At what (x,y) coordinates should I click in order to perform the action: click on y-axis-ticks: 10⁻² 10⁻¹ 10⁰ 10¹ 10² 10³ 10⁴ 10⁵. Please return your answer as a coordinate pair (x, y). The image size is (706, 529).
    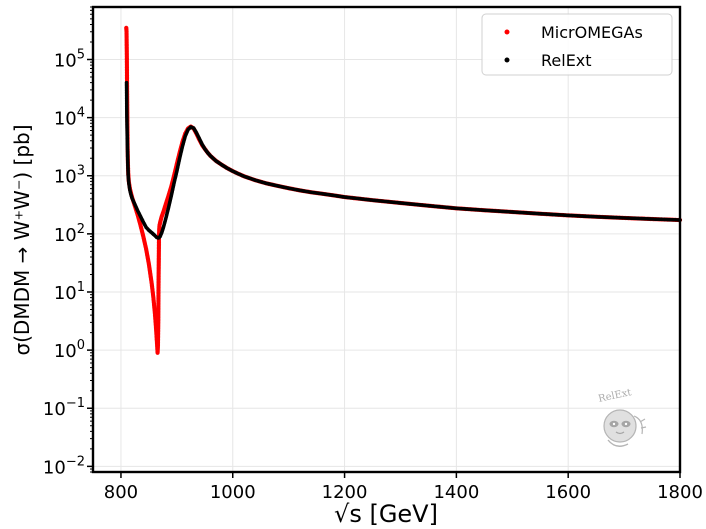
    Looking at the image, I should click on (68, 242).